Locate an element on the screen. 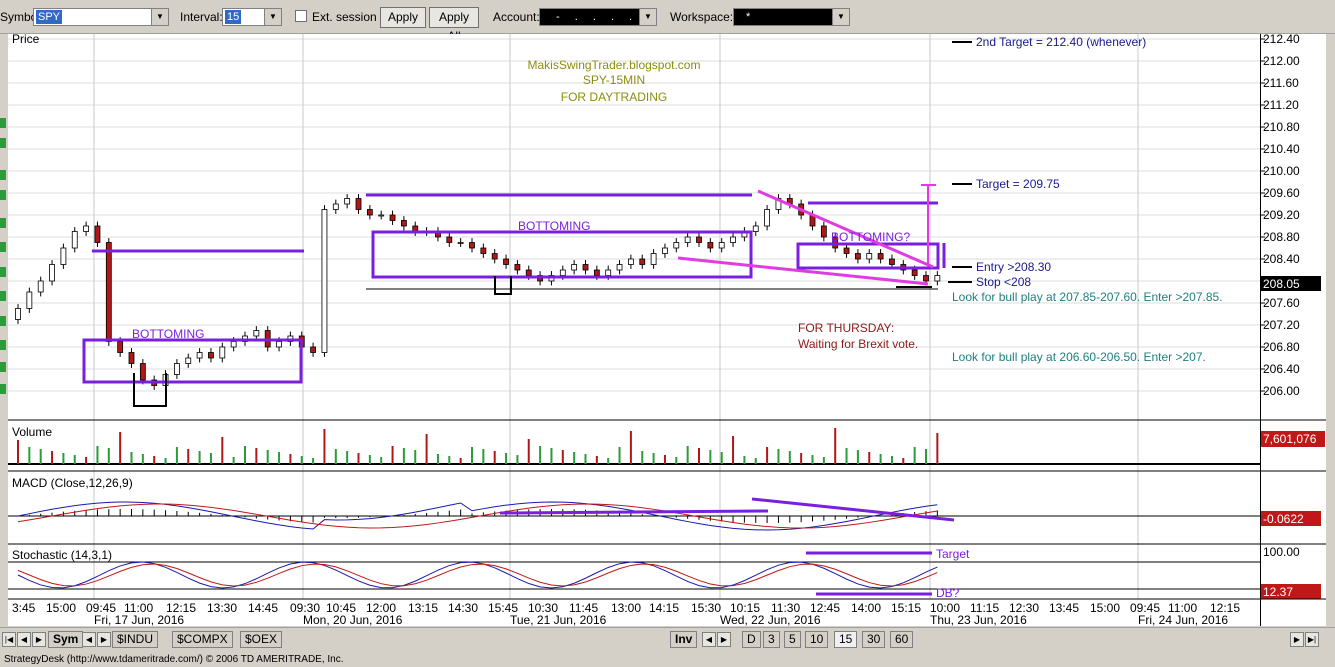 Image resolution: width=1335 pixels, height=667 pixels. time-axis-label: 13:30 is located at coordinates (222, 608).